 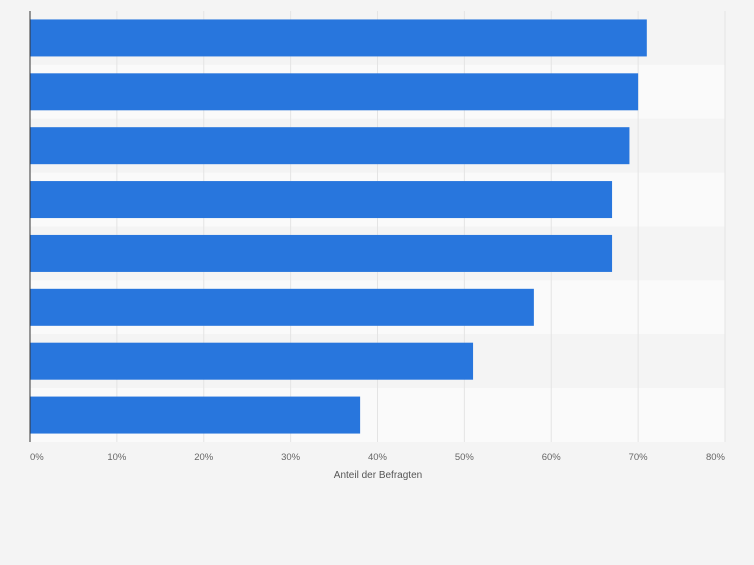 I want to click on x-tick-labels: 0% 10% 20% 30% 40% 50% 60% 70% 80%, so click(x=378, y=457).